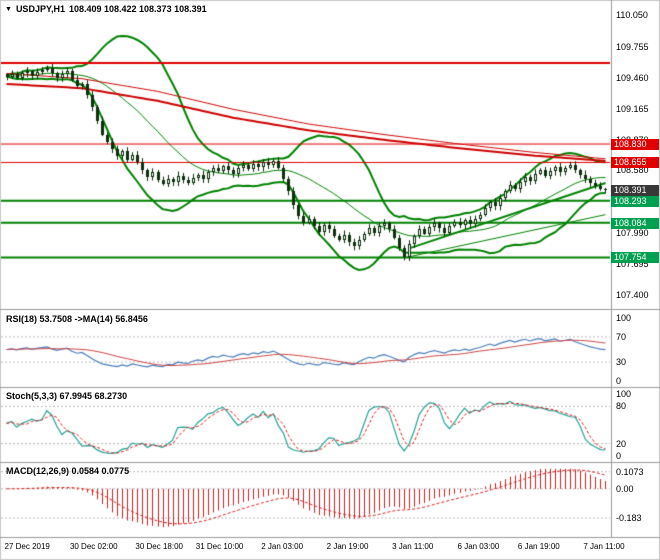  Describe the element at coordinates (282, 546) in the screenshot. I see `time-axis-label: 2 Jan 03:00` at that location.